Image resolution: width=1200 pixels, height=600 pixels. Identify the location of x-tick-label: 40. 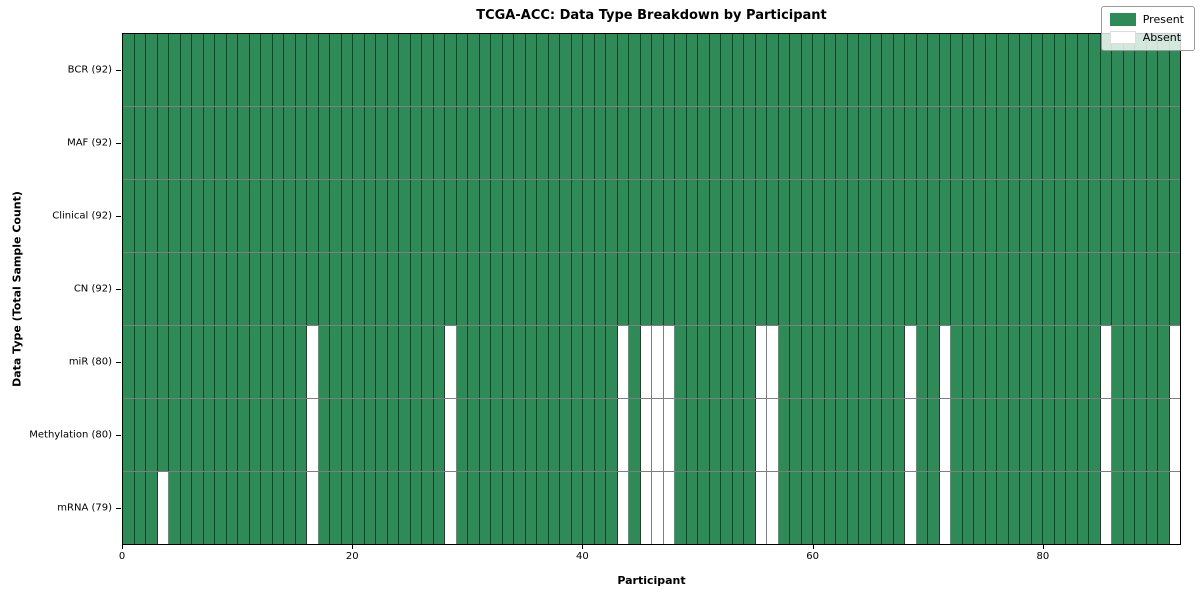
(582, 556).